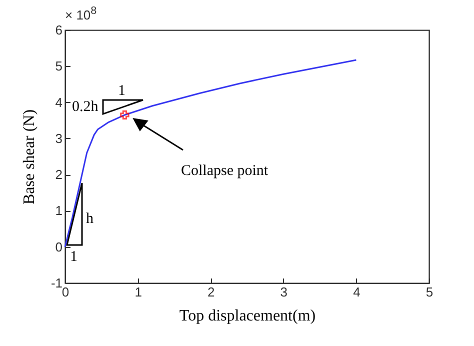 The image size is (474, 346). I want to click on x-tick-label: 1, so click(138, 292).